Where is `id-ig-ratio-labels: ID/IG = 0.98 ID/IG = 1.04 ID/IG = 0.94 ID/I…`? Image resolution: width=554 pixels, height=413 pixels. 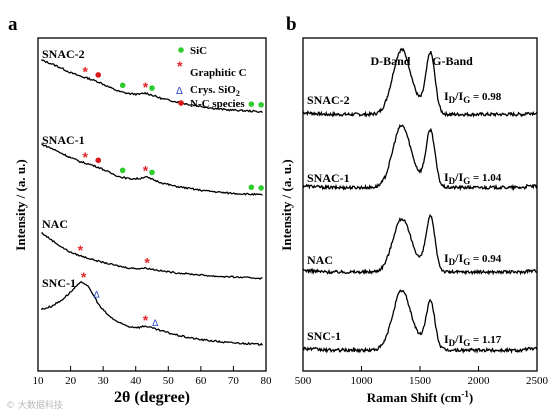 id-ig-ratio-labels: ID/IG = 0.98 ID/IG = 1.04 ID/IG = 0.94 ID/I… is located at coordinates (473, 218).